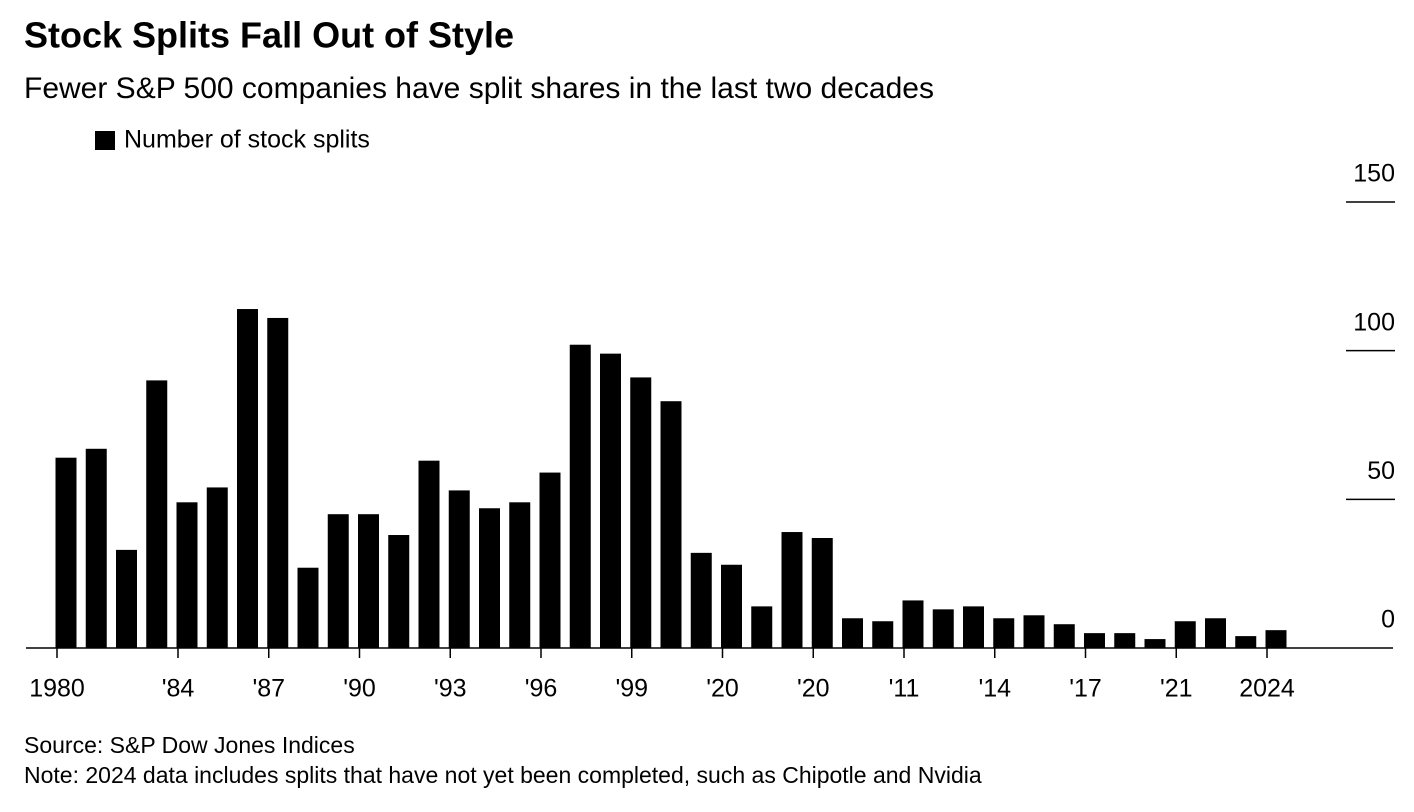  What do you see at coordinates (1267, 689) in the screenshot?
I see `x-tick-label: 2024` at bounding box center [1267, 689].